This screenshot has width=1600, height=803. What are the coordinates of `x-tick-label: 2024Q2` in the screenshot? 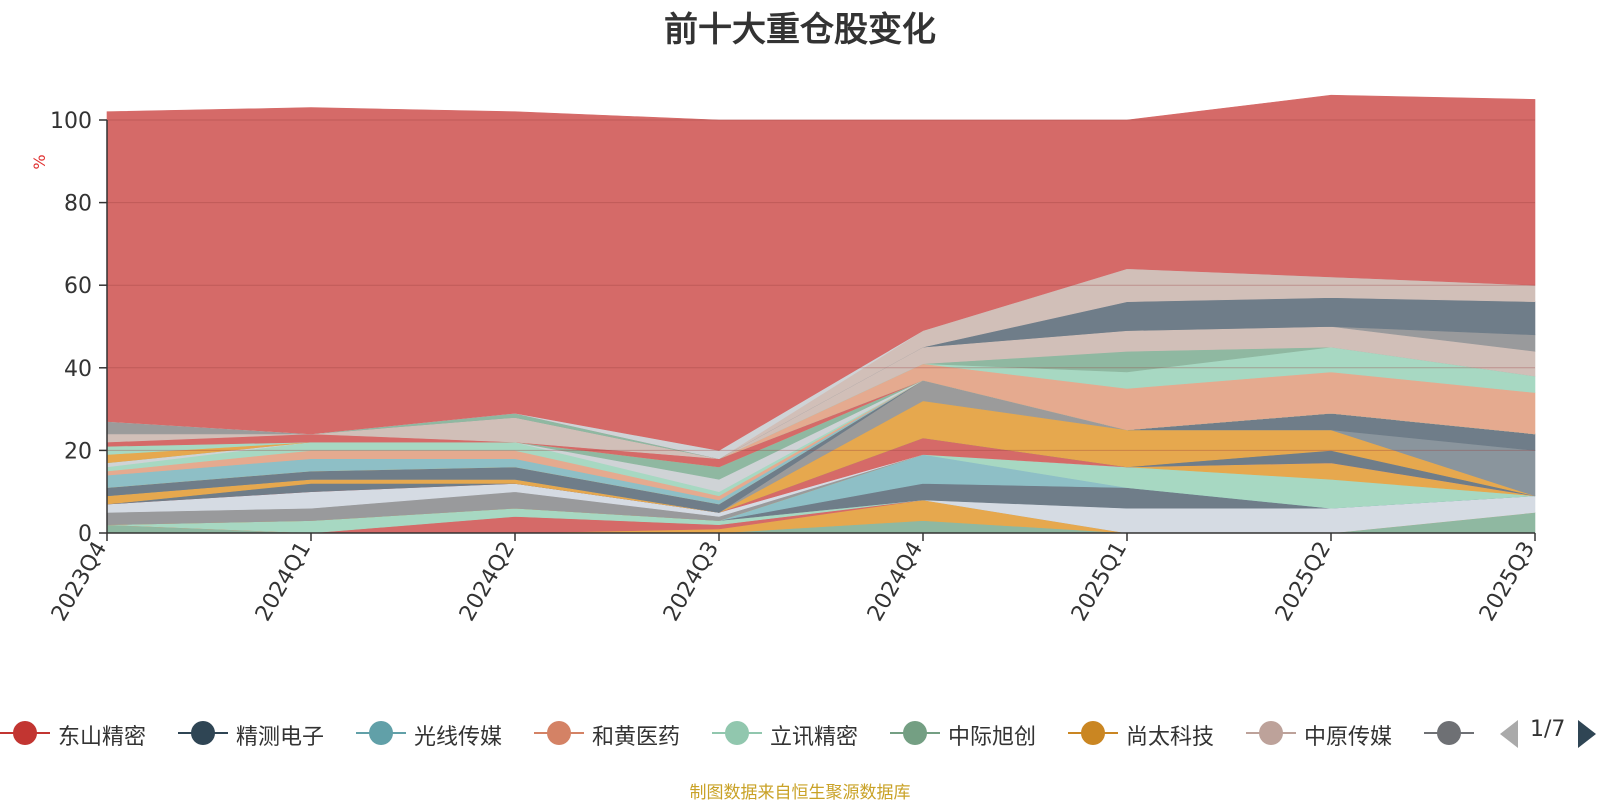 It's located at (487, 582).